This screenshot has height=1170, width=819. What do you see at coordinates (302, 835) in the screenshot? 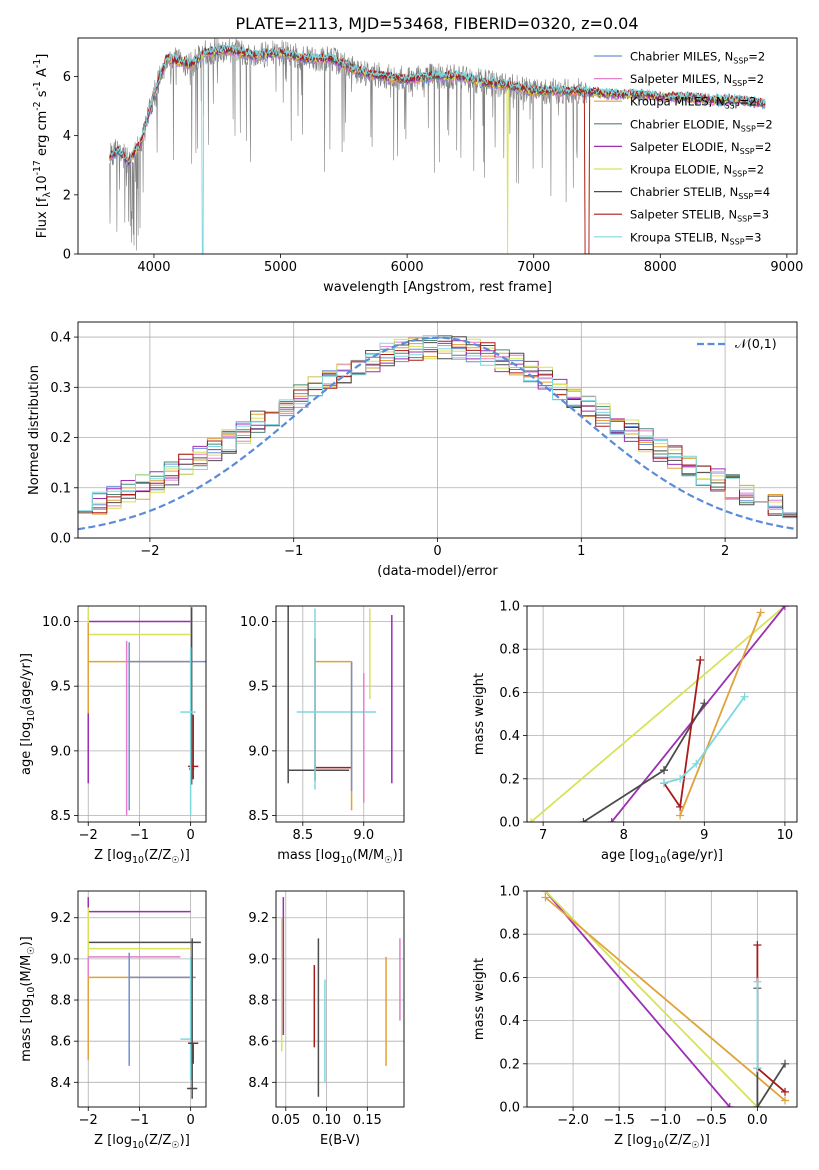
I see `x-tick-label: 8.5` at bounding box center [302, 835].